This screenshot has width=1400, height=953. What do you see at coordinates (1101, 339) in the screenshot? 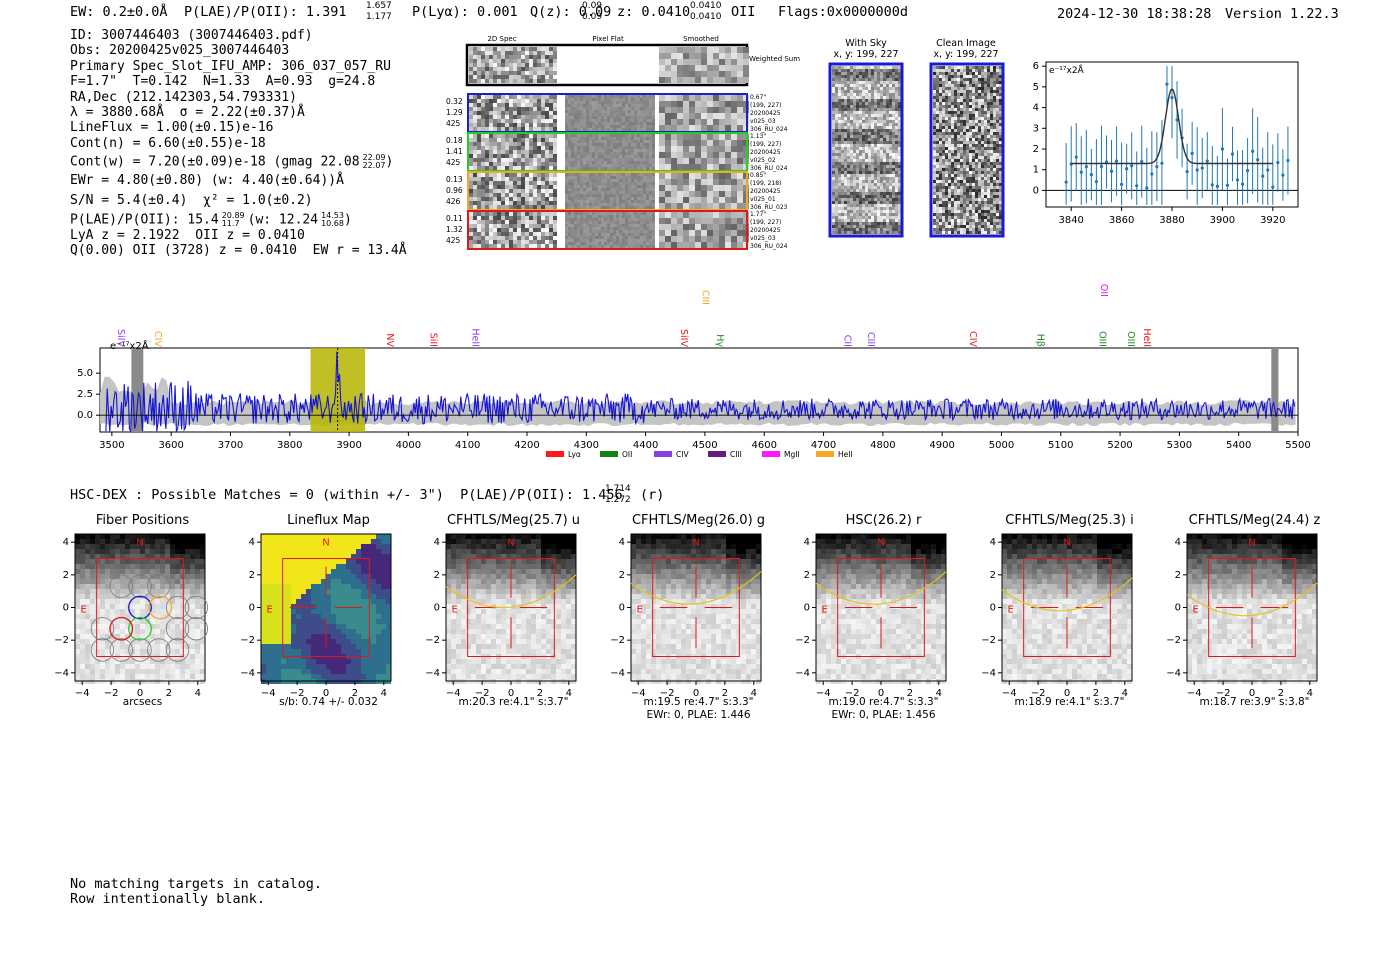
I see `line-label: OIII` at bounding box center [1101, 339].